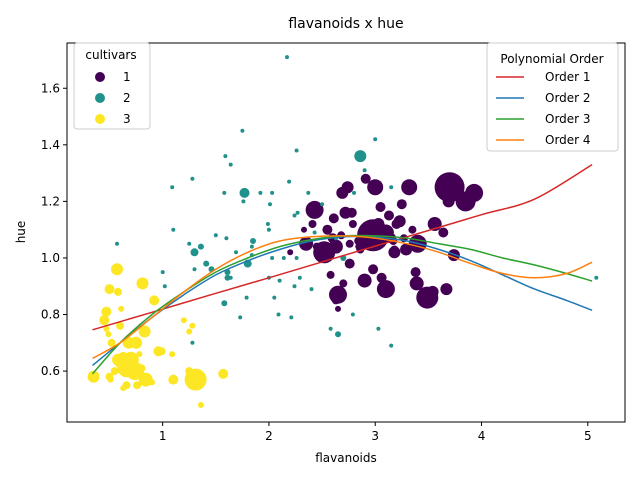 The image size is (640, 480). I want to click on chart-title: flavanoids x hue, so click(345, 24).